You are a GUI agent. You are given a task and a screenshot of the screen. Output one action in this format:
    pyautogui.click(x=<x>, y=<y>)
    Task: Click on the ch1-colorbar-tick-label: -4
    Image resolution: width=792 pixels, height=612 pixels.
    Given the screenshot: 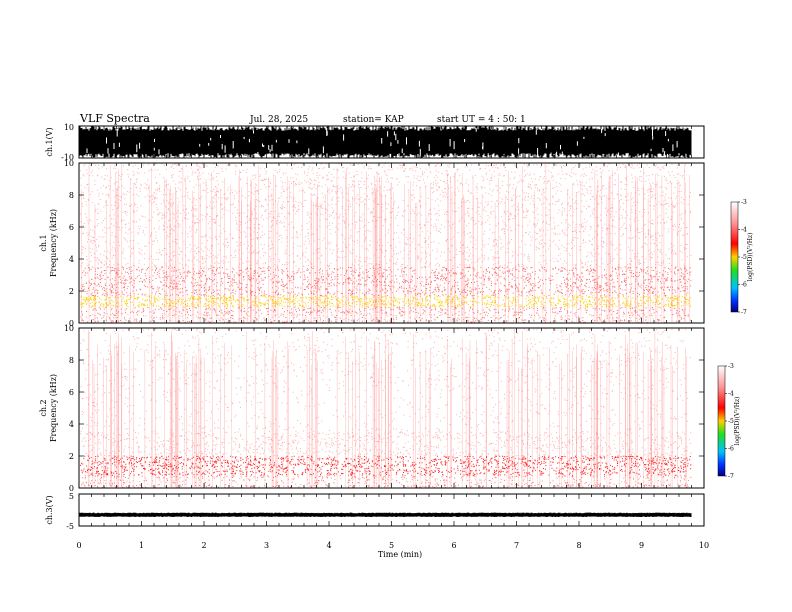 What is the action you would take?
    pyautogui.click(x=744, y=230)
    